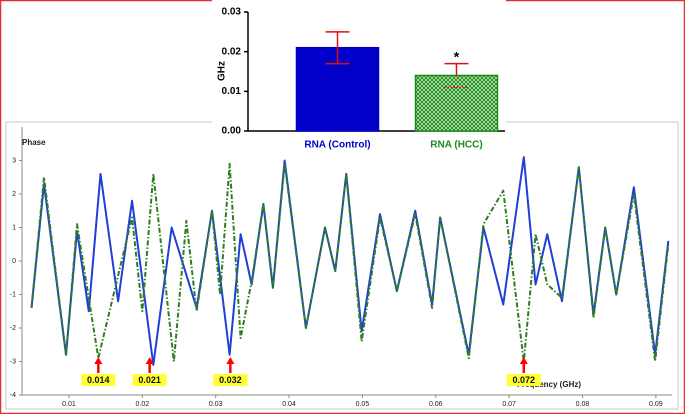 The height and width of the screenshot is (414, 685). I want to click on y-tick-label: 3, so click(14, 160).